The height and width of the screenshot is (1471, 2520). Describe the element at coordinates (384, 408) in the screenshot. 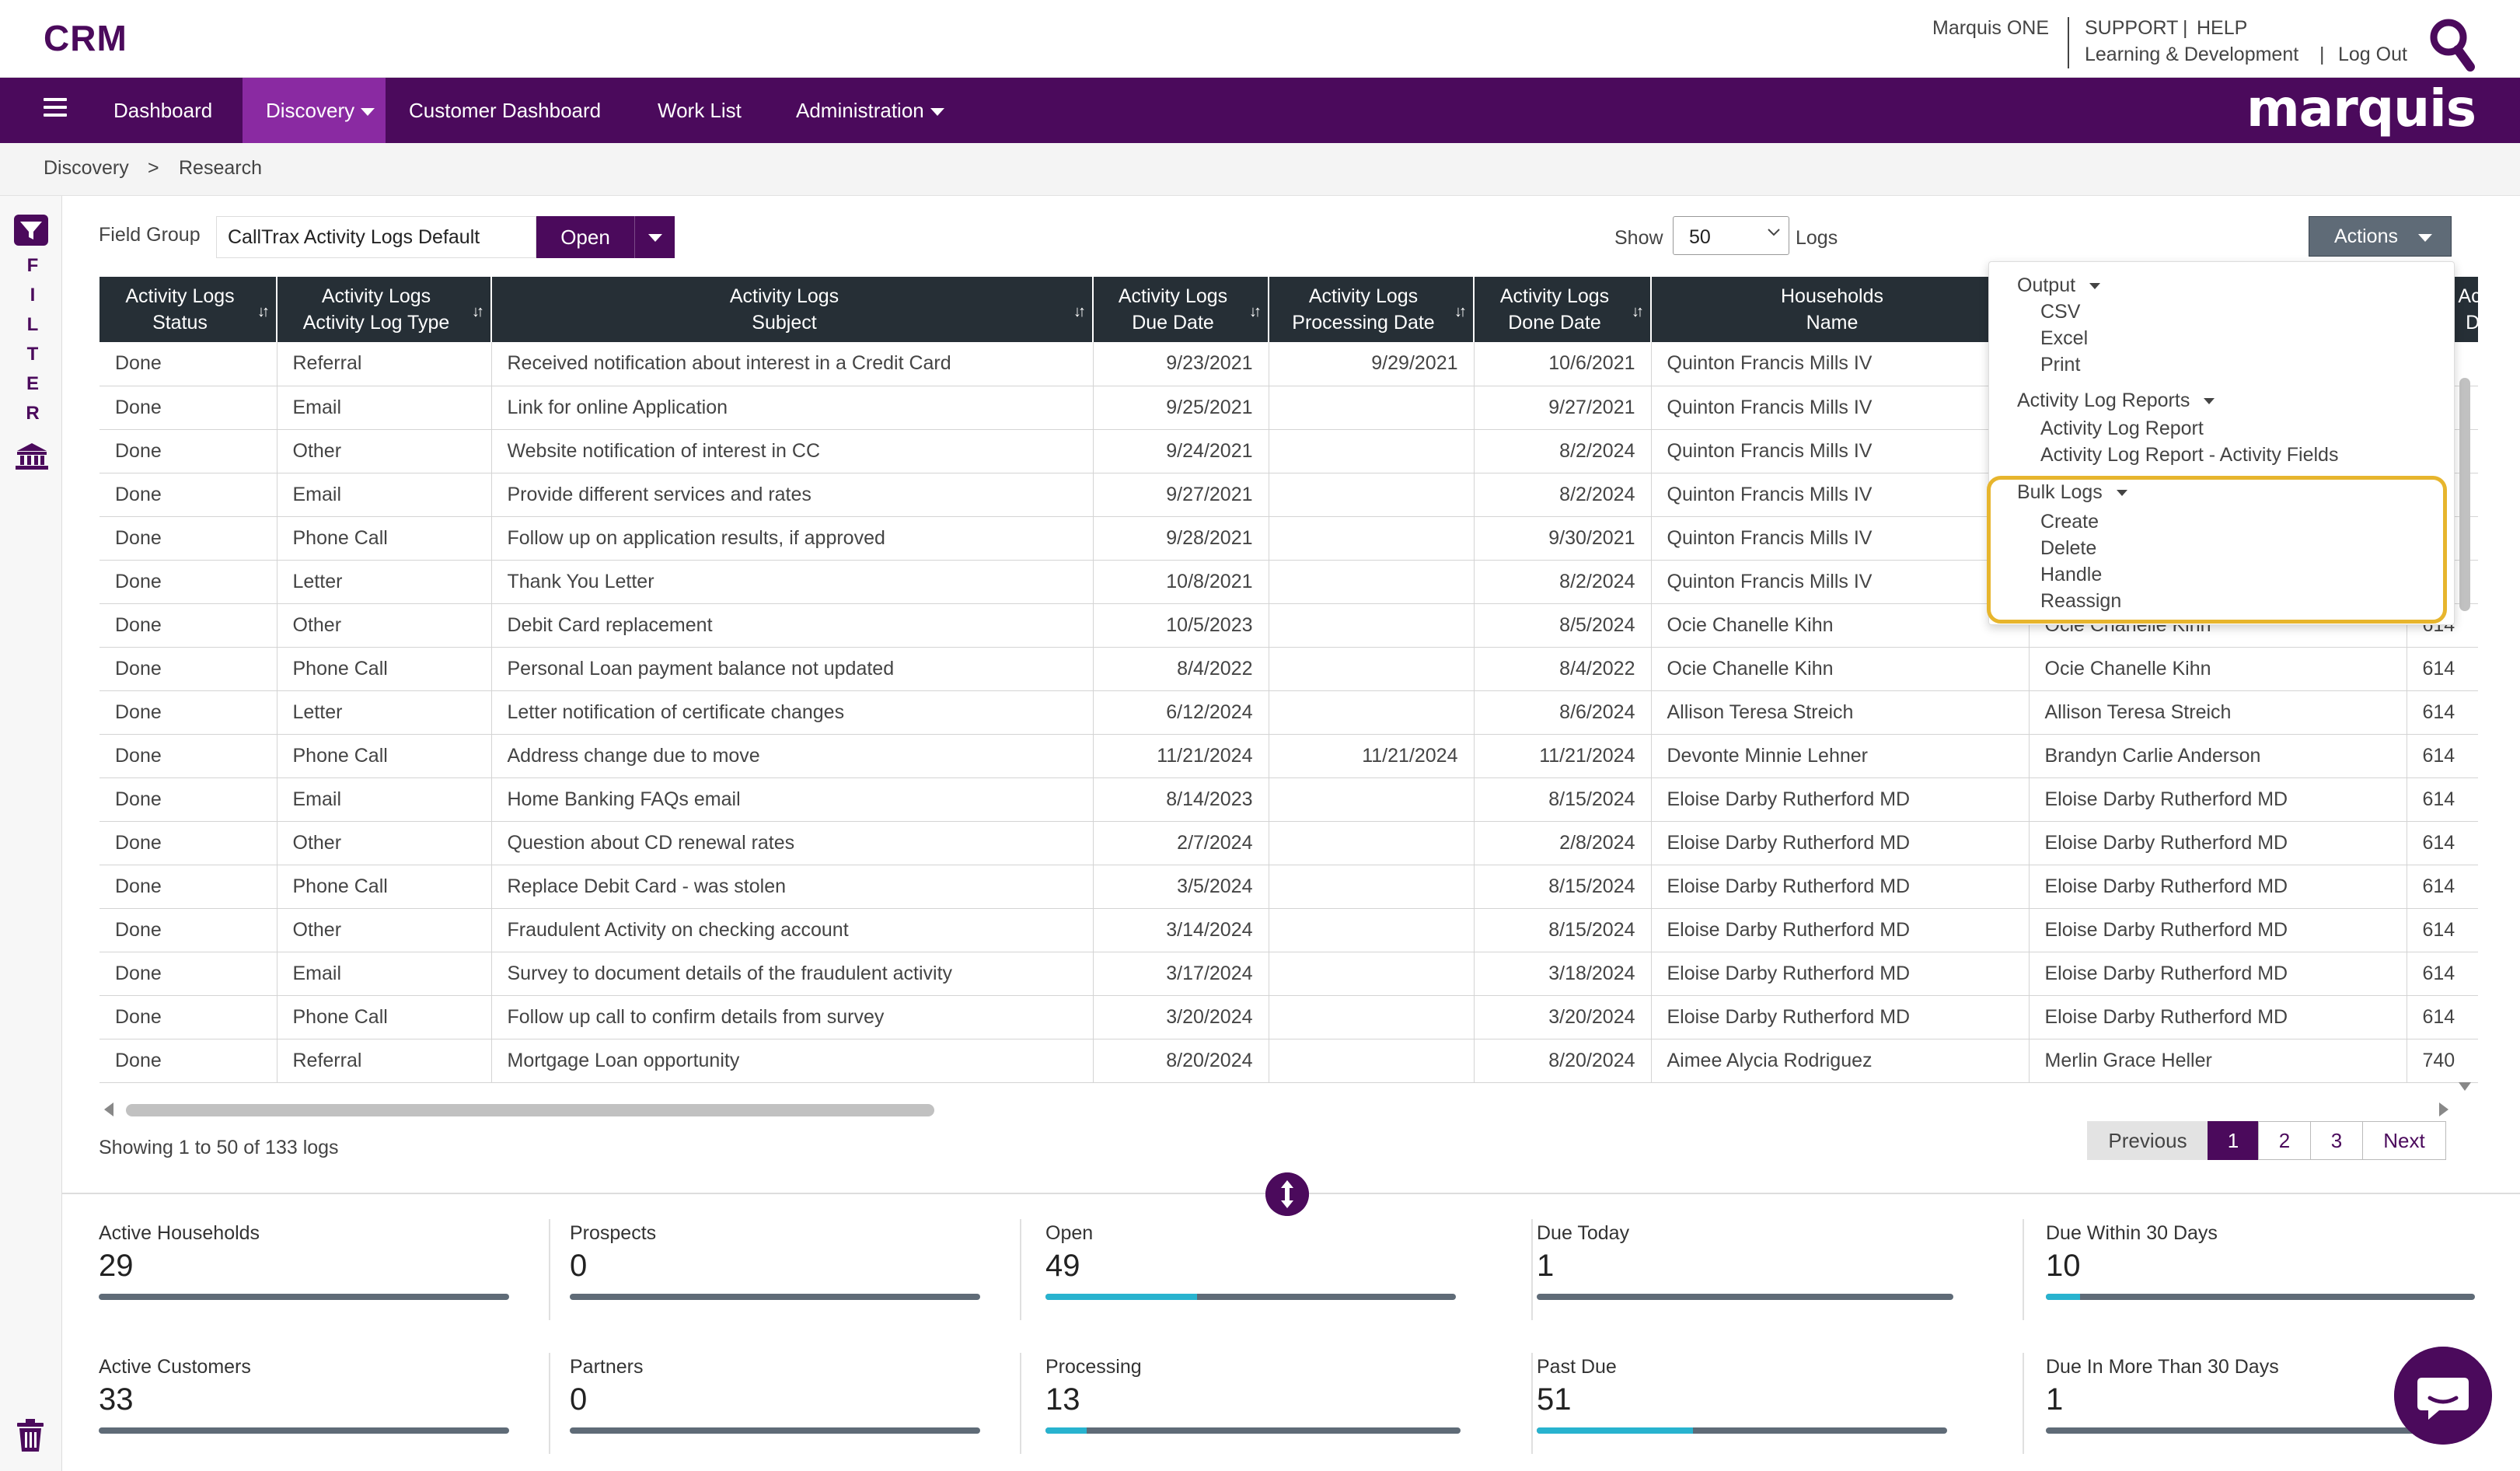

I see `table-cell: Email` at that location.